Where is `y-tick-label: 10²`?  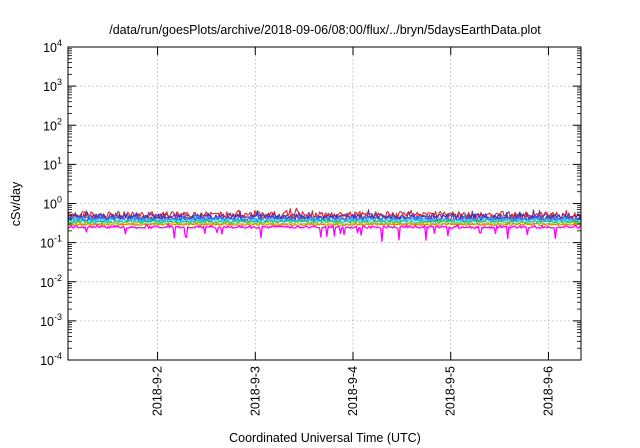
y-tick-label: 10² is located at coordinates (52, 124).